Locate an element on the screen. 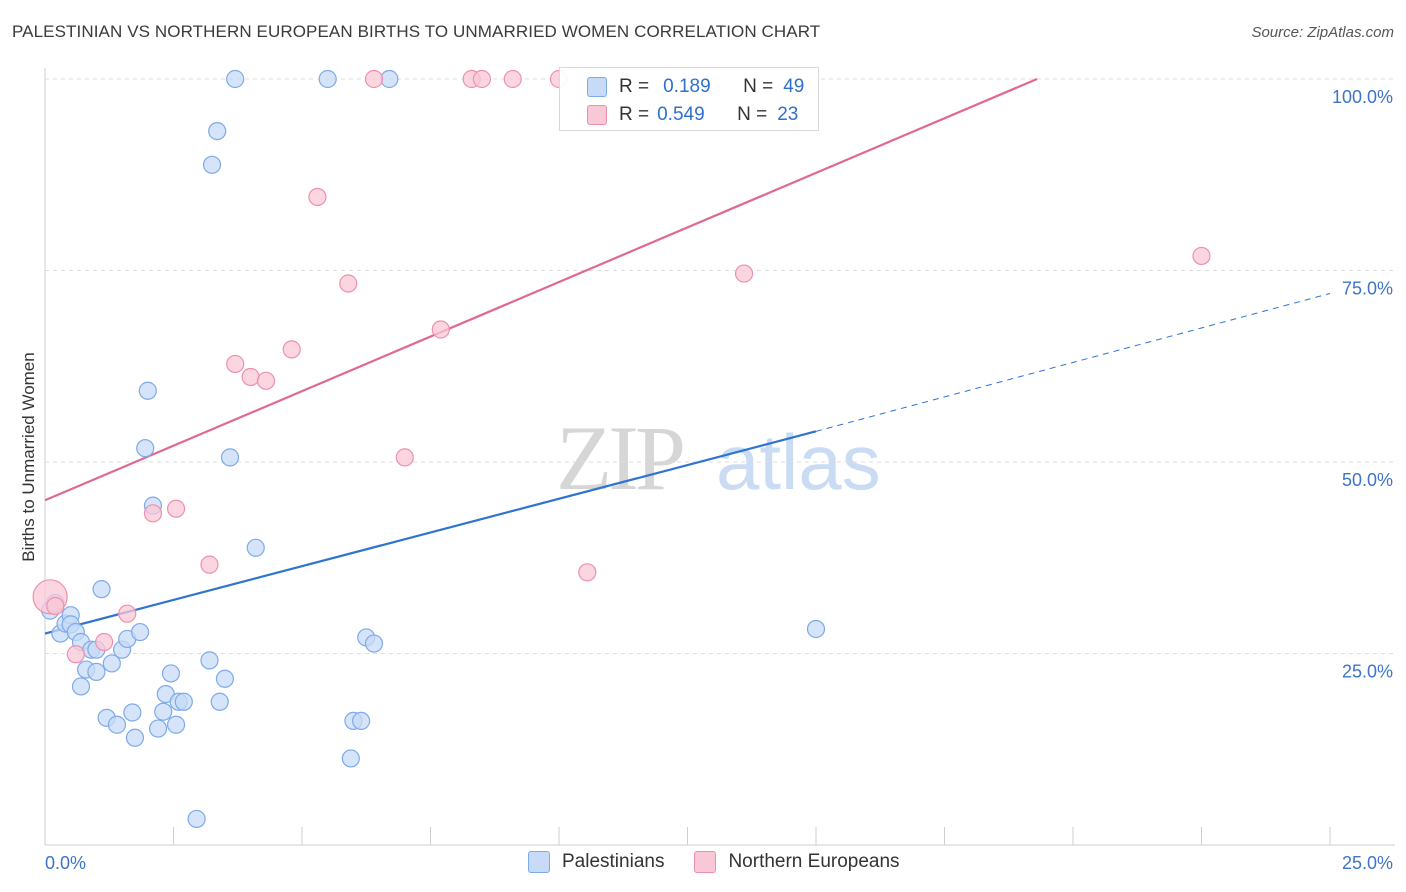 This screenshot has width=1406, height=892. y-tick-label: 75.0% is located at coordinates (1367, 289).